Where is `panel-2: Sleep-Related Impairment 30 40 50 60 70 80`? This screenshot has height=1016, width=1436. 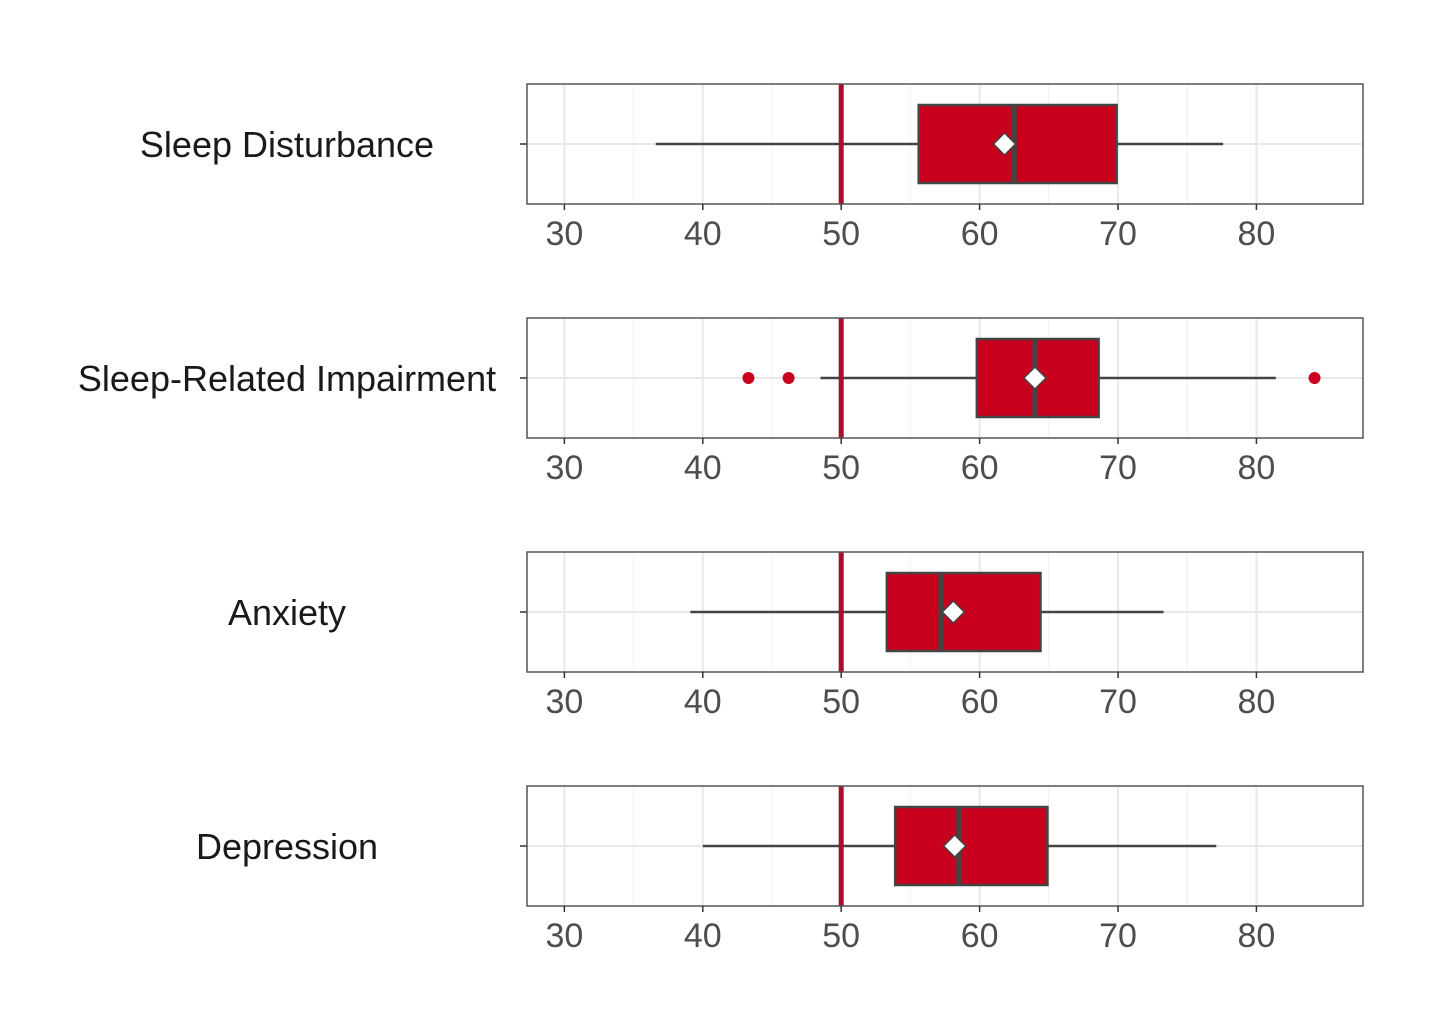 panel-2: Sleep-Related Impairment 30 40 50 60 70 80 is located at coordinates (721, 402).